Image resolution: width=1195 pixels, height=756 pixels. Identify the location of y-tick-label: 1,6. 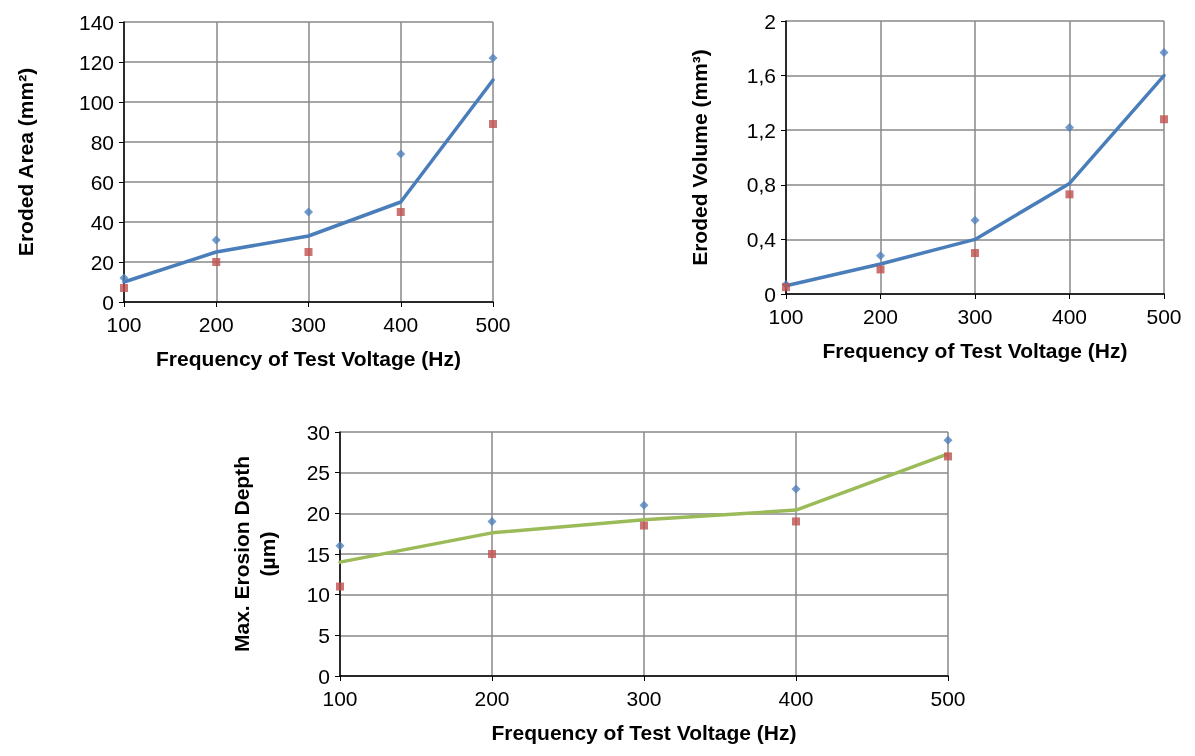
(761, 76).